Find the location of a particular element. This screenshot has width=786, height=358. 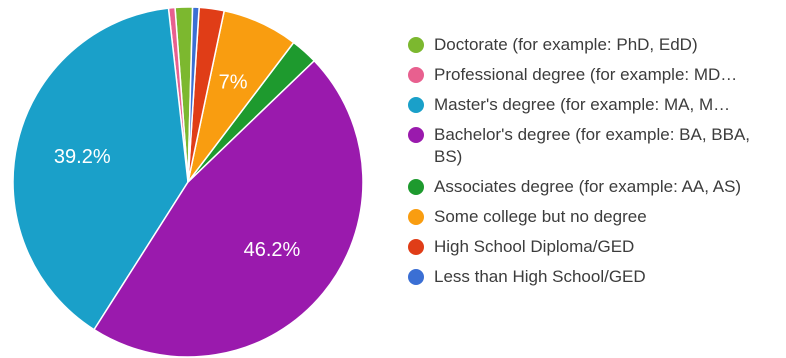

legend-item-doctorate: Doctorate (for example: PhD, EdD) is located at coordinates (593, 45).